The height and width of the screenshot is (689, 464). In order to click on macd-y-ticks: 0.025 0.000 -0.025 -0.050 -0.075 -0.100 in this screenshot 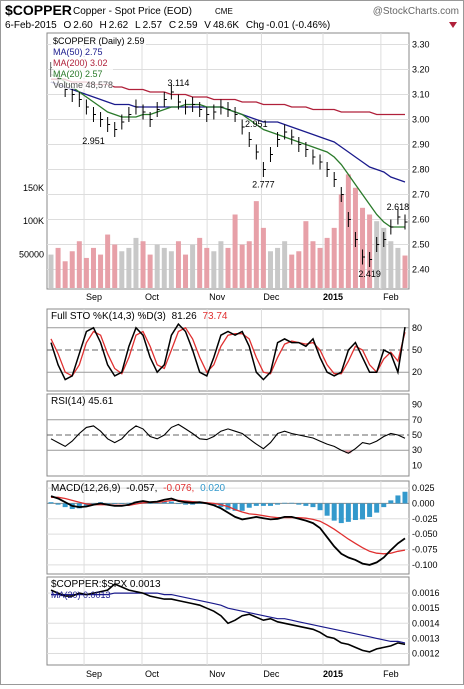, I will do `click(425, 526)`.